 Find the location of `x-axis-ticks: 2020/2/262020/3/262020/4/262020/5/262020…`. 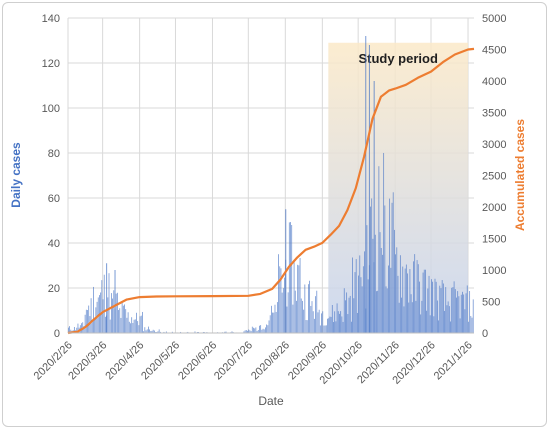

x-axis-ticks: 2020/2/262020/3/262020/4/262020/5/262020… is located at coordinates (253, 362).